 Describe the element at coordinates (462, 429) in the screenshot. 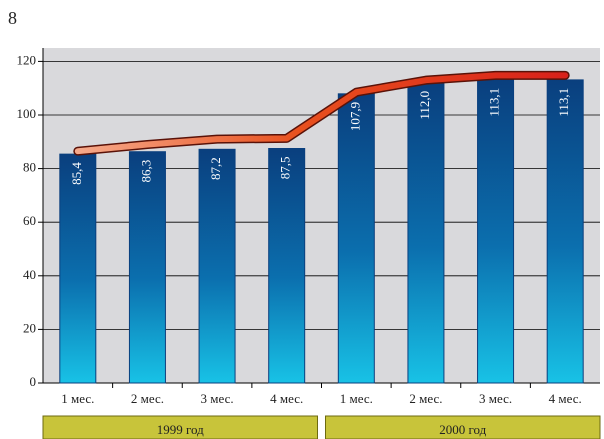

I see `group-label: 2000 год` at that location.